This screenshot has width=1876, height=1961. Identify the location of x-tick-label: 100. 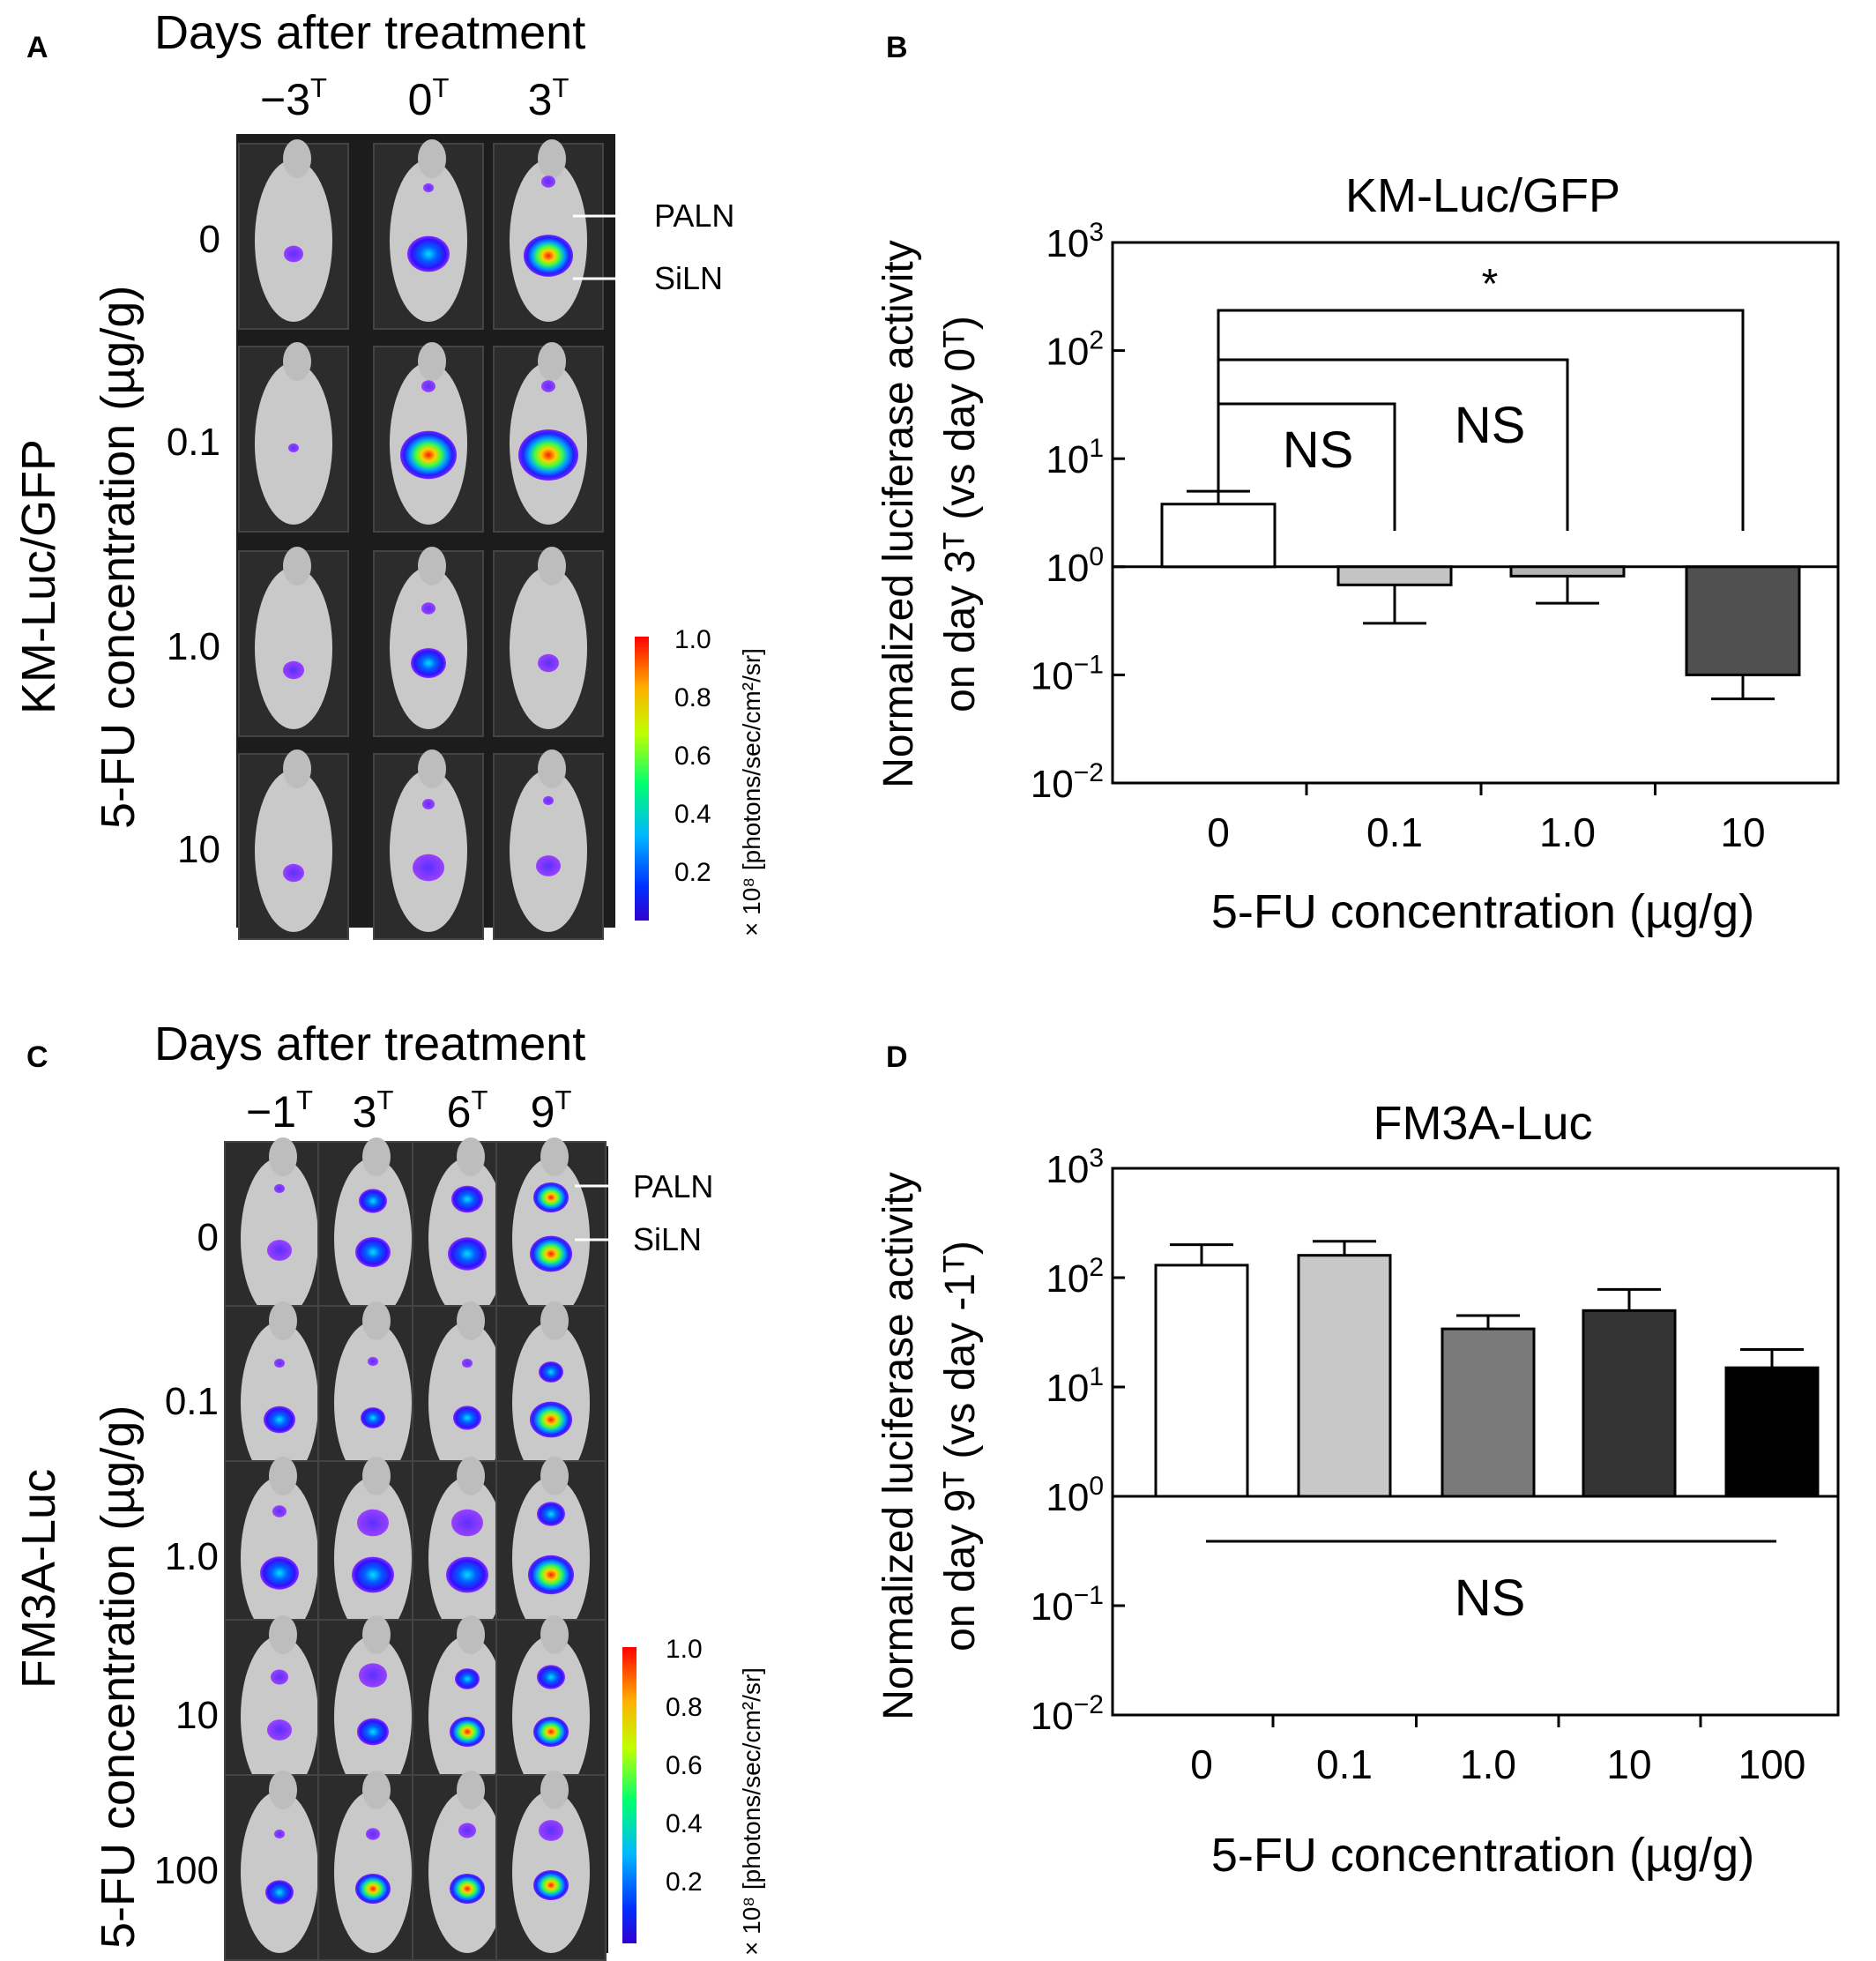
(1772, 1764).